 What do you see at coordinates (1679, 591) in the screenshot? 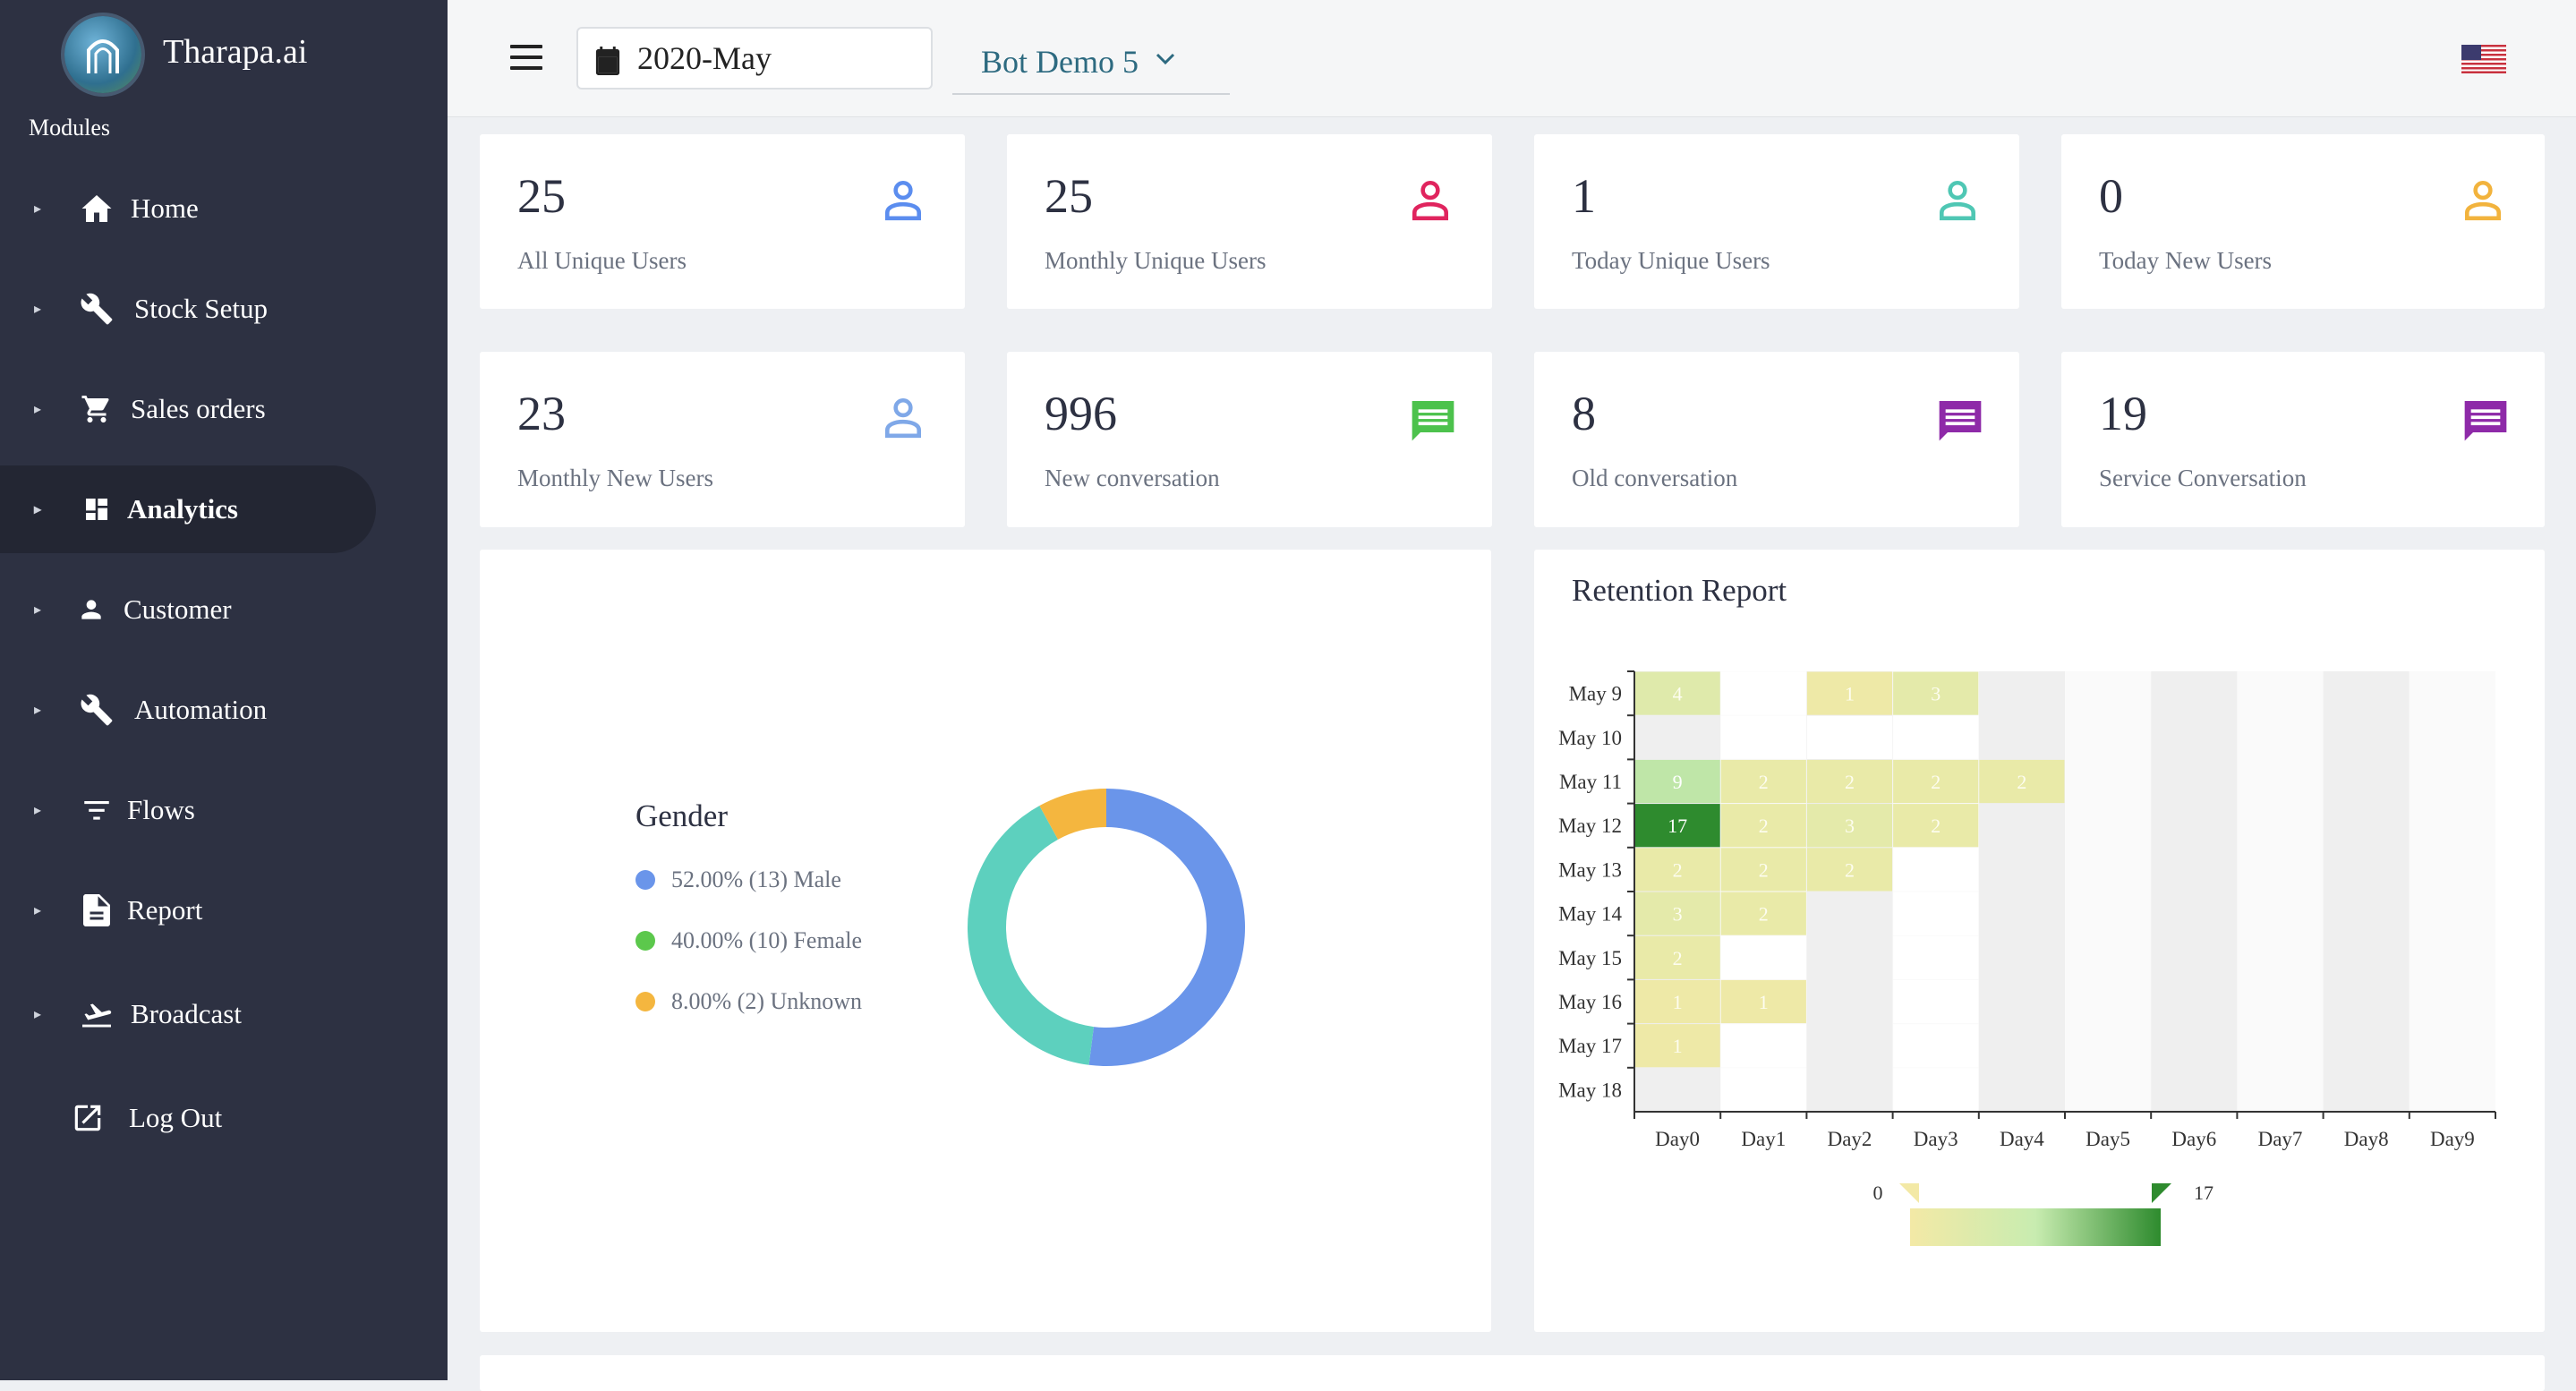
I see `retention-report-title: Retention Report` at bounding box center [1679, 591].